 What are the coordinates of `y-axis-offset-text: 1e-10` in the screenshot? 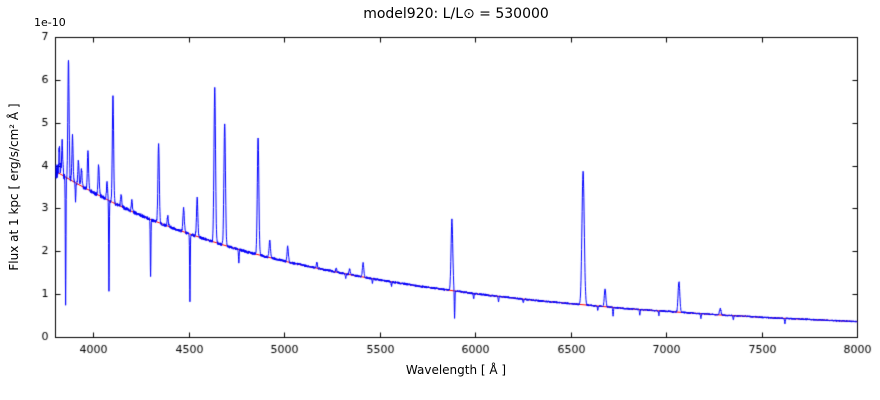 It's located at (50, 22).